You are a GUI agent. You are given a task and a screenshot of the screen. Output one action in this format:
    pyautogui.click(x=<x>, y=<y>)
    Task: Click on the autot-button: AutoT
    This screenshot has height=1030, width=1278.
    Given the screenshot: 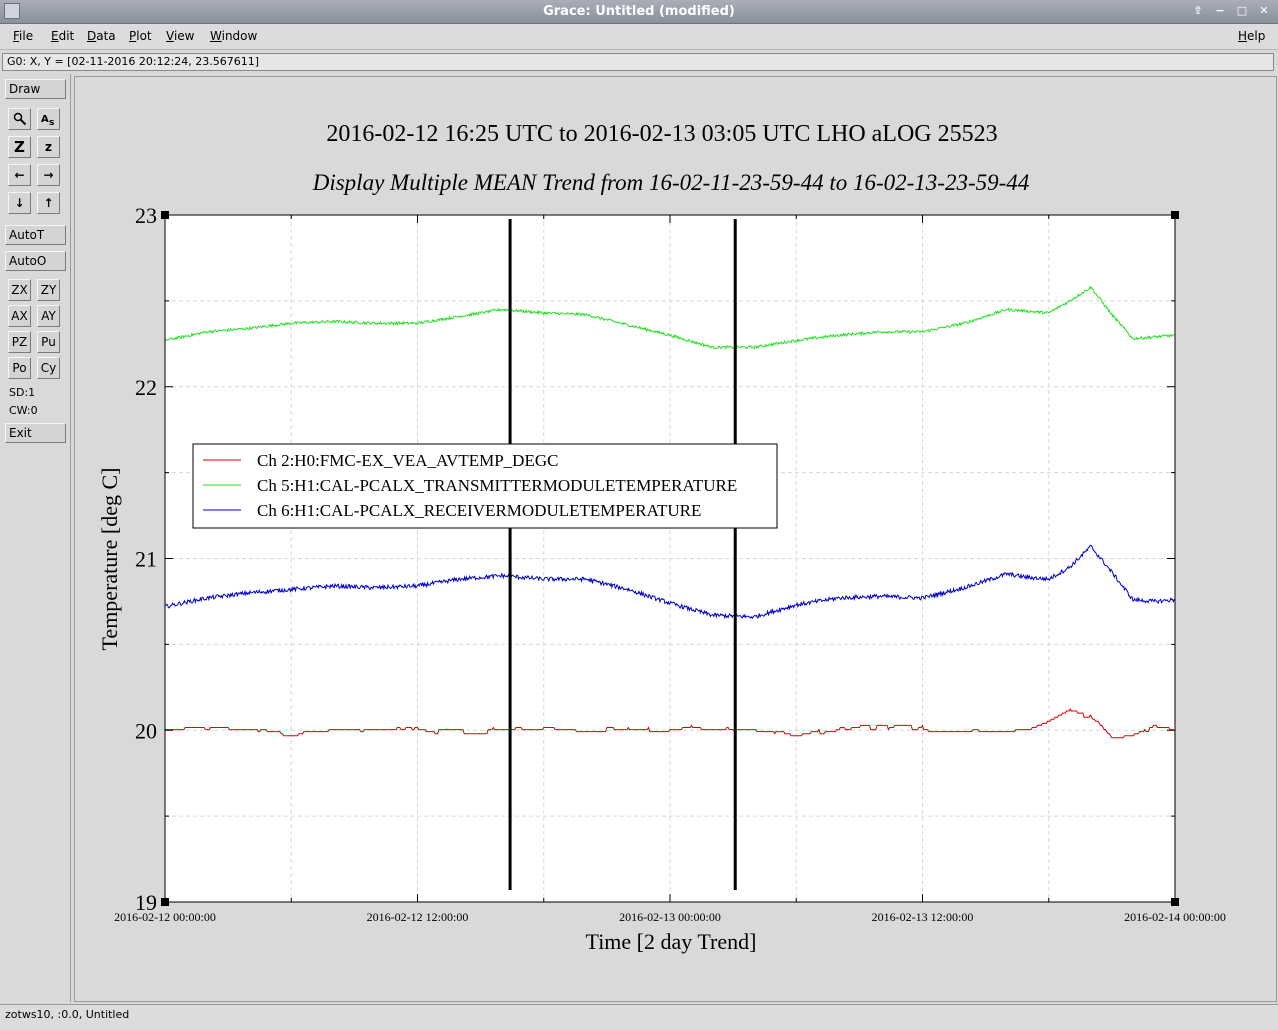 What is the action you would take?
    pyautogui.click(x=35, y=235)
    